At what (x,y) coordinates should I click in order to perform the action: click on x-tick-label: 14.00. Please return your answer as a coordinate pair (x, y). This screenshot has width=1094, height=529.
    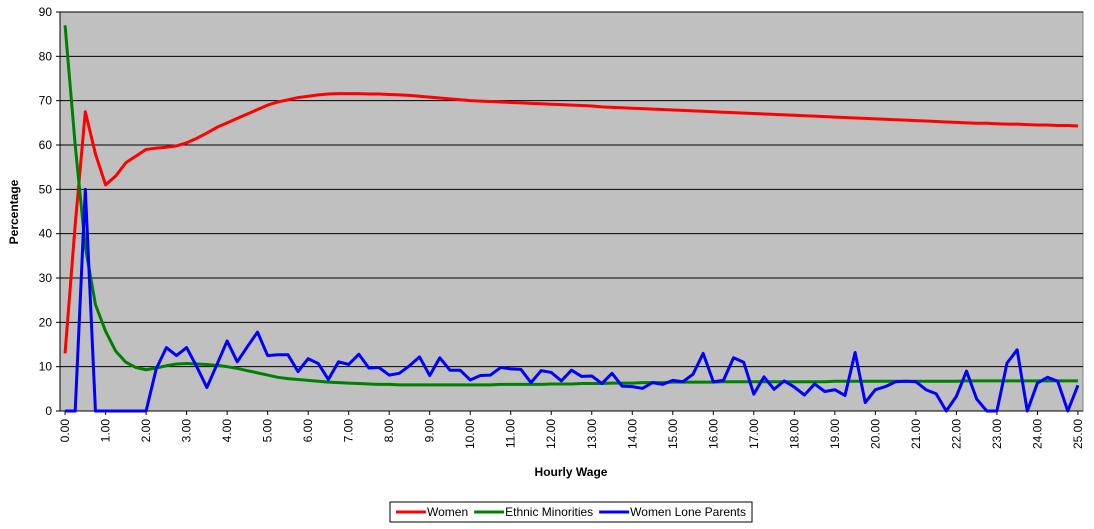
    Looking at the image, I should click on (632, 434).